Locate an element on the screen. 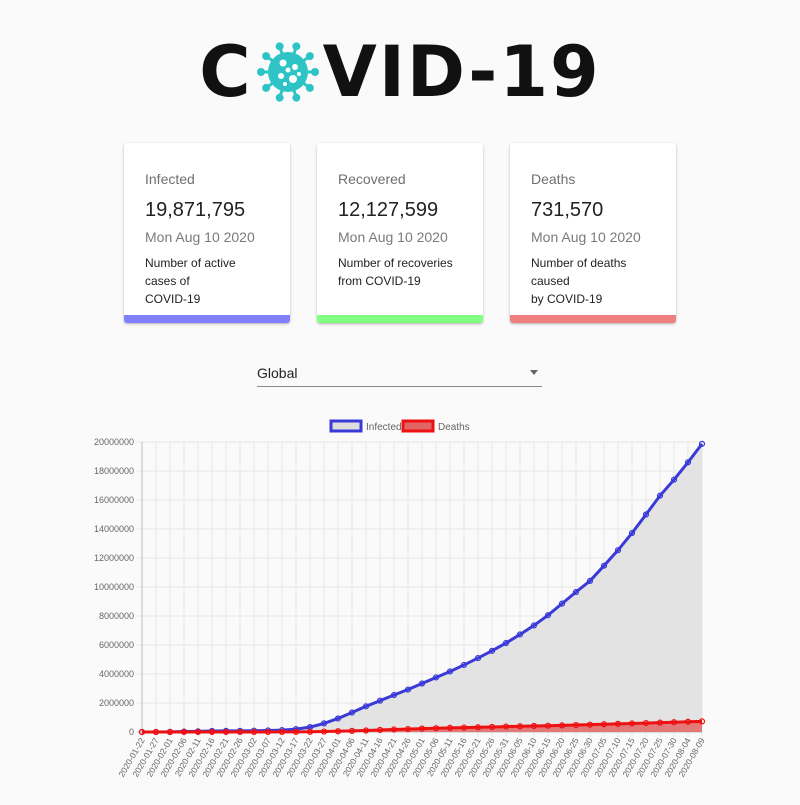 The image size is (800, 805). card-description-line: by COVID-19 is located at coordinates (567, 299).